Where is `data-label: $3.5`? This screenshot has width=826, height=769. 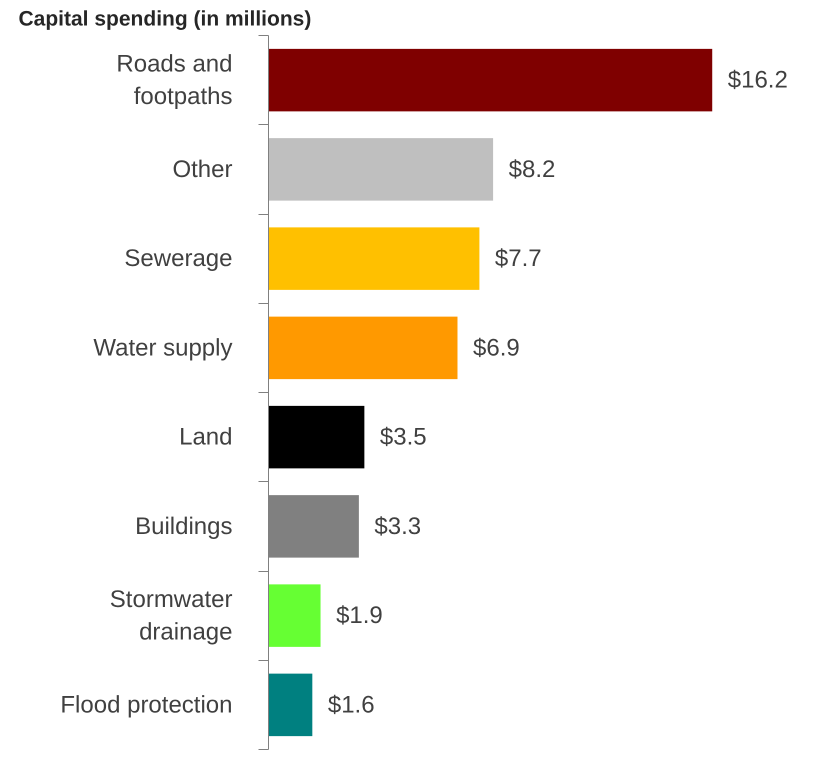 data-label: $3.5 is located at coordinates (403, 437).